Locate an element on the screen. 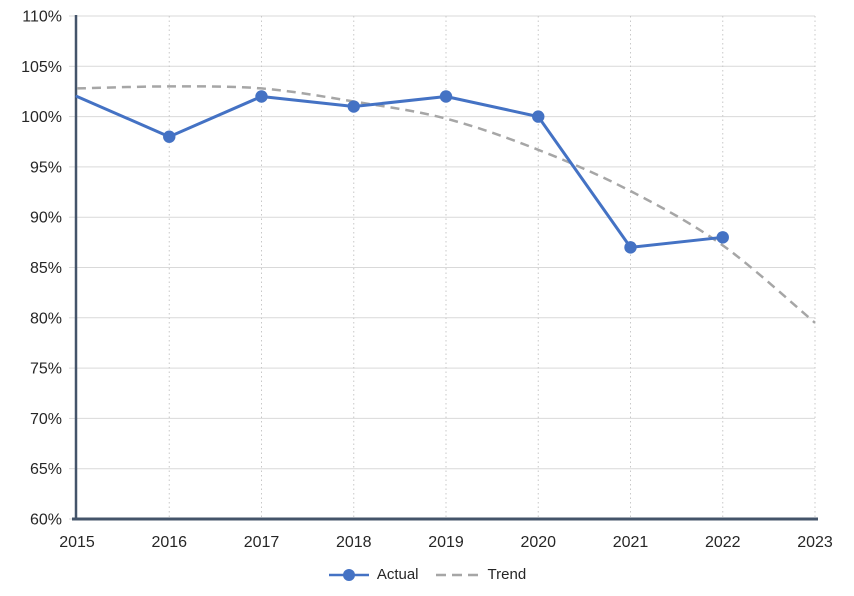  chart-legend: Actual Trend is located at coordinates (427, 575).